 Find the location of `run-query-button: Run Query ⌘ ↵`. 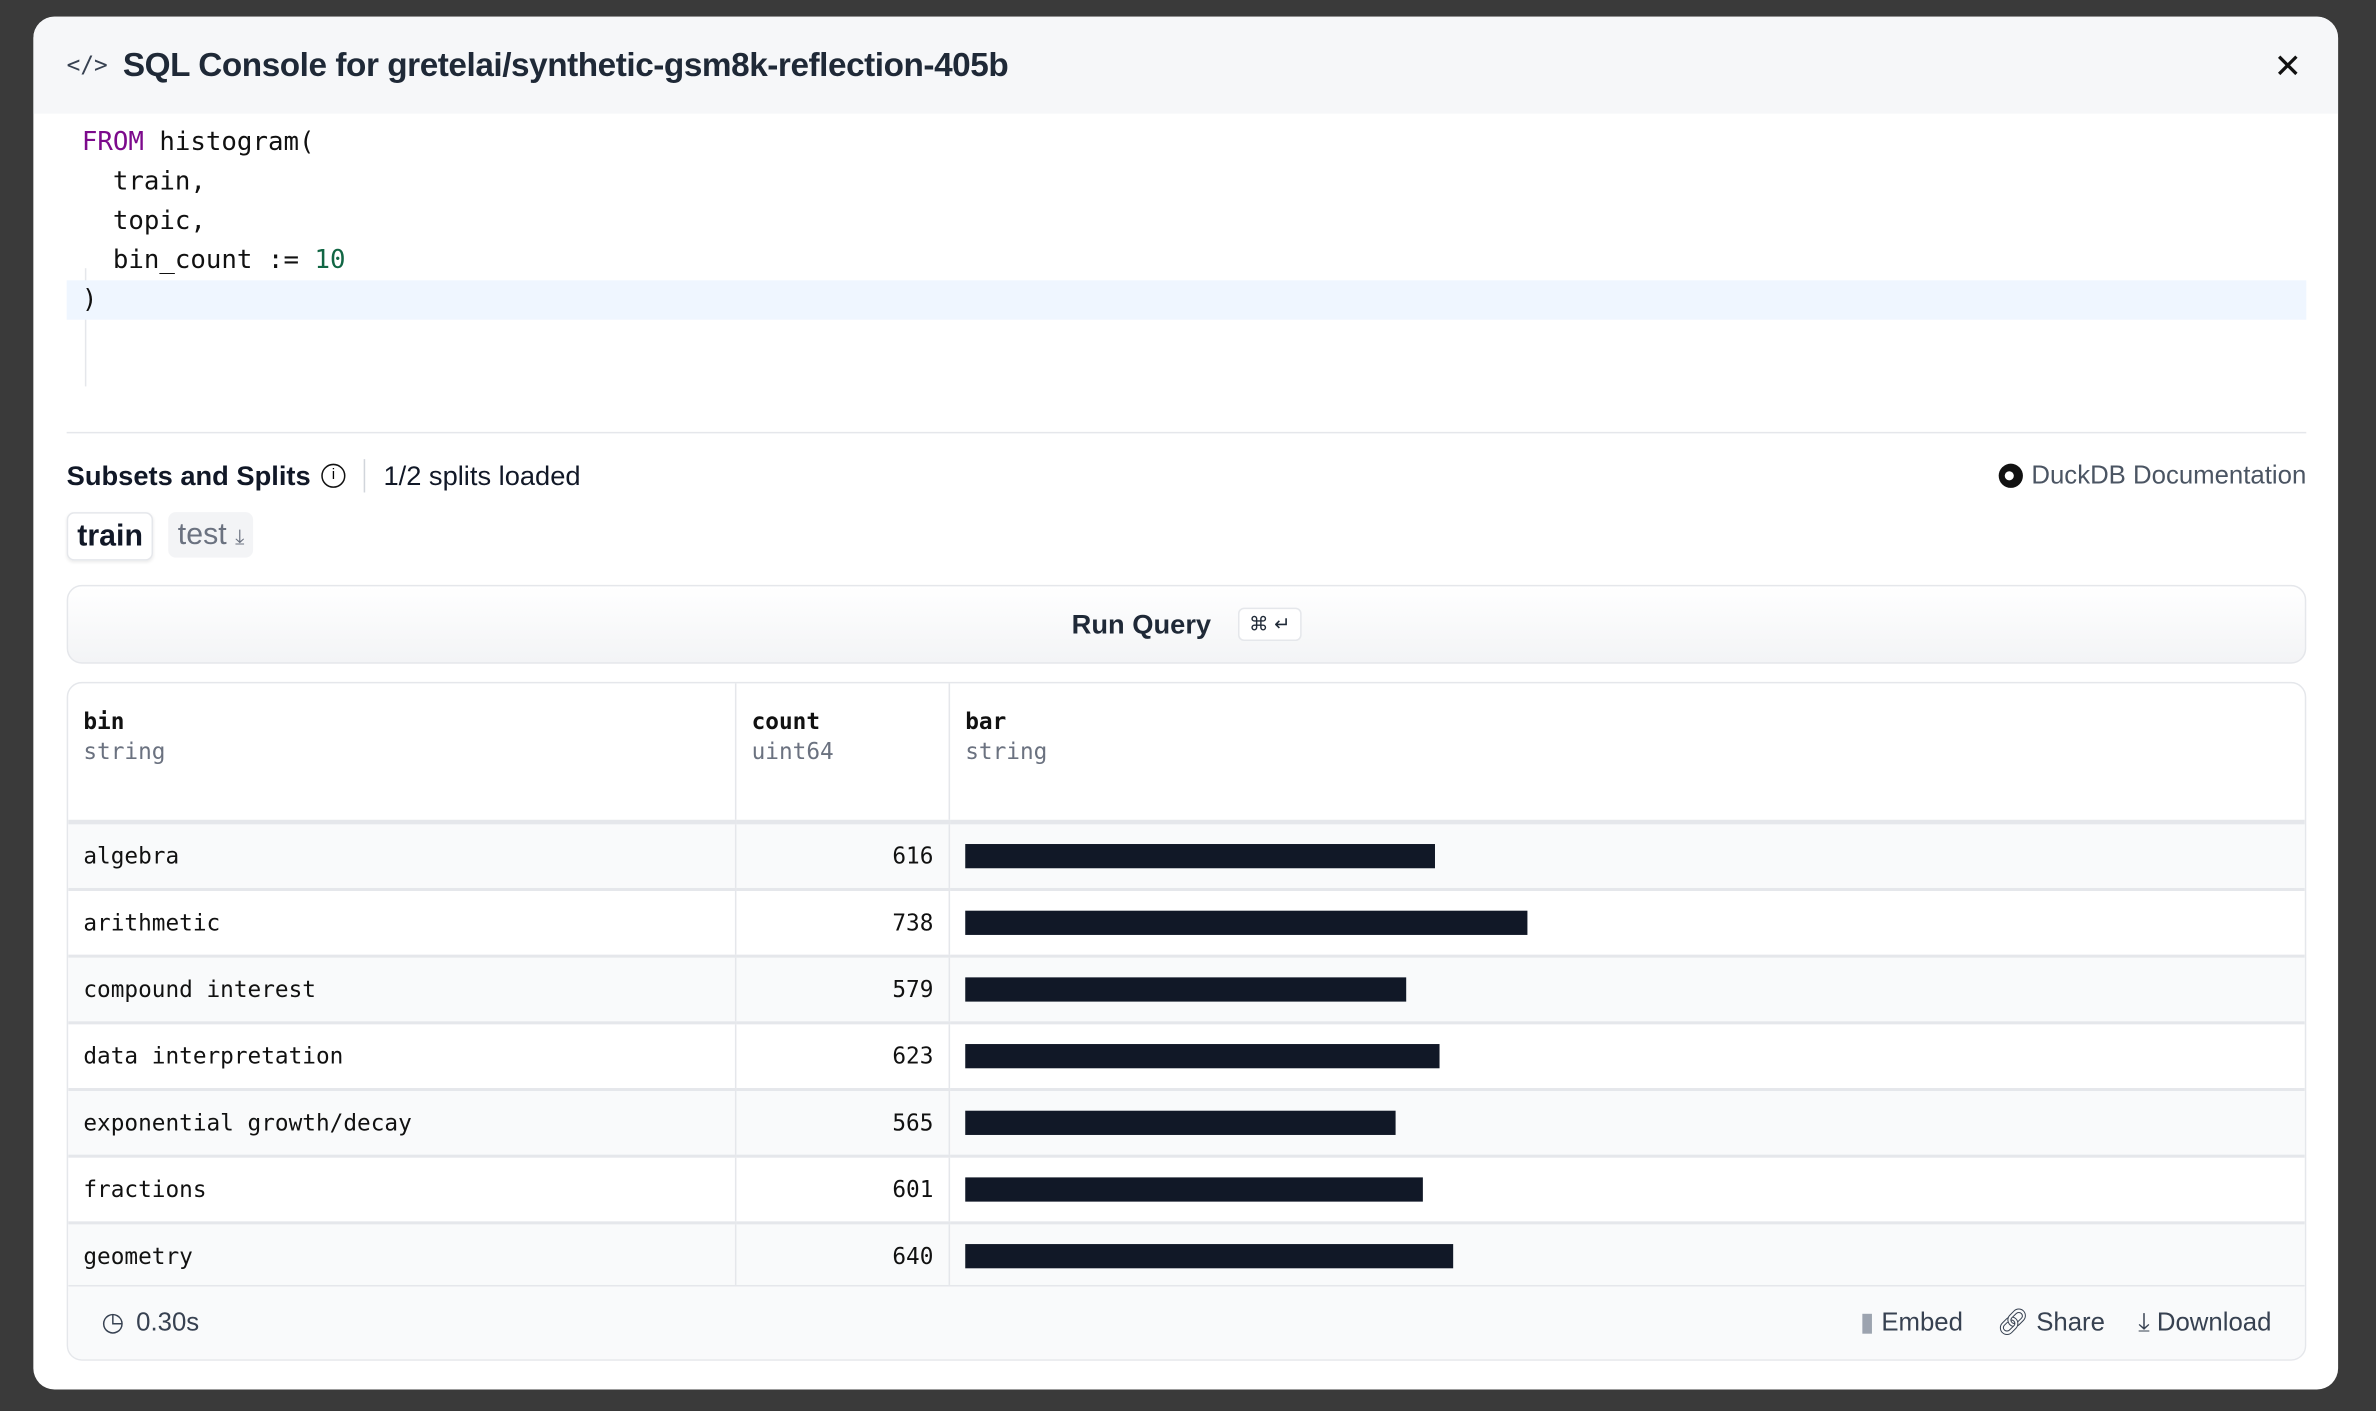

run-query-button: Run Query ⌘ ↵ is located at coordinates (1186, 624).